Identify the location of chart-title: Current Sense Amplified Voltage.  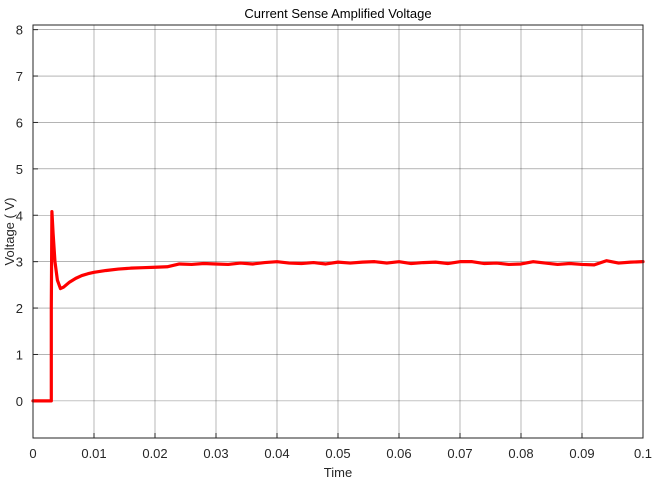
(337, 13).